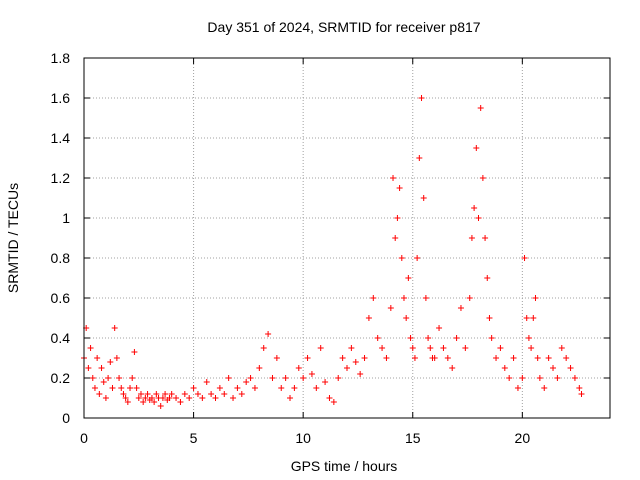  What do you see at coordinates (61, 178) in the screenshot?
I see `y-tick-label: 1.2` at bounding box center [61, 178].